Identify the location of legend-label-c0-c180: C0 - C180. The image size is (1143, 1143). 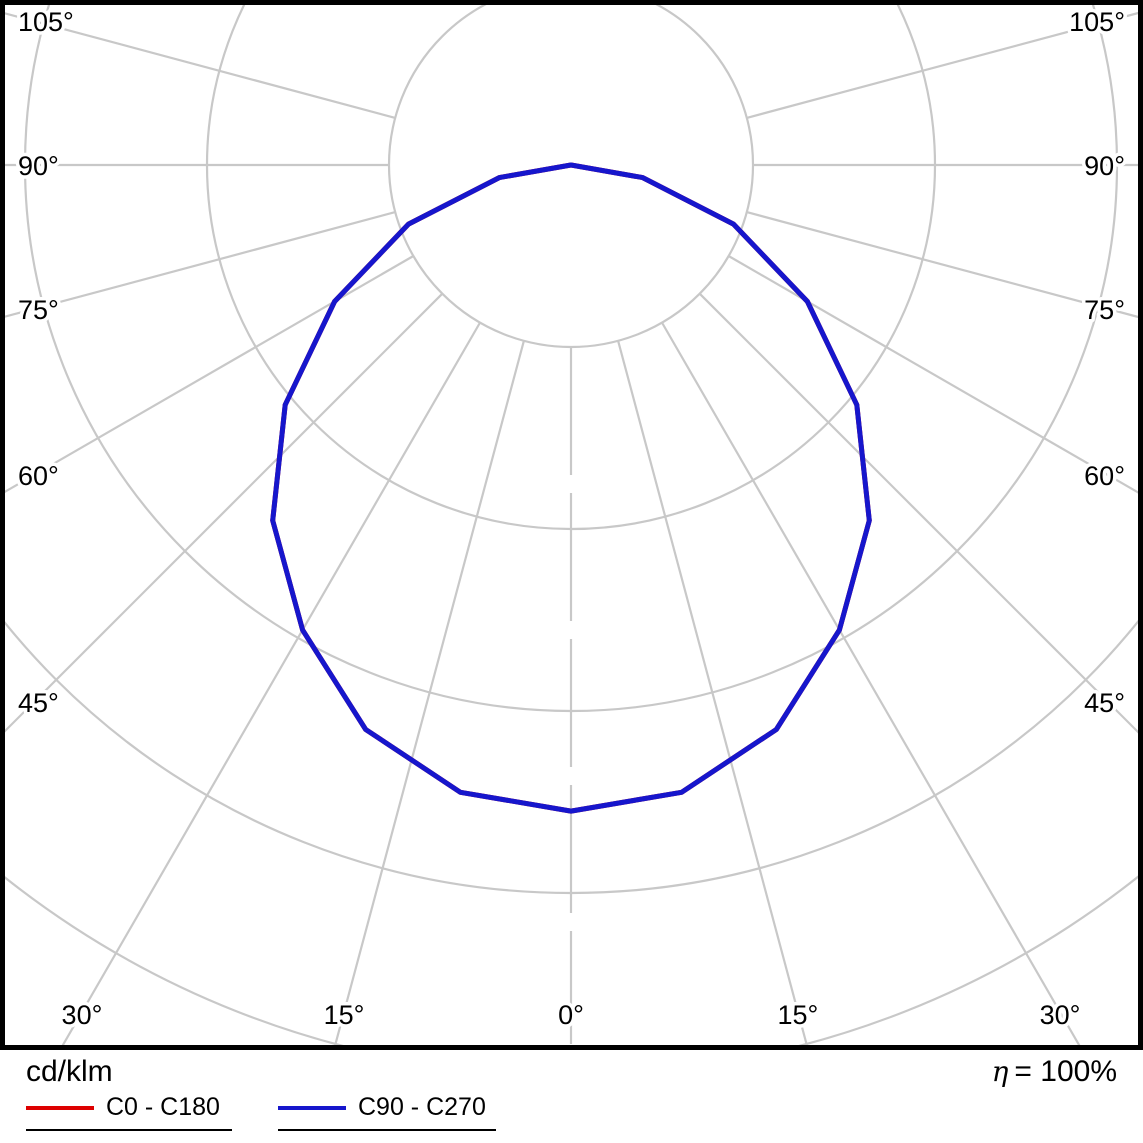
(163, 1107).